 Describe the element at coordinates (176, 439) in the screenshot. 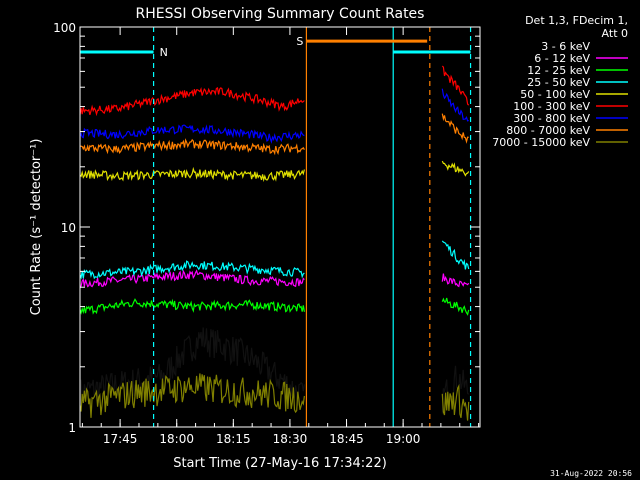

I see `x-tick-label-2: 18:00` at that location.